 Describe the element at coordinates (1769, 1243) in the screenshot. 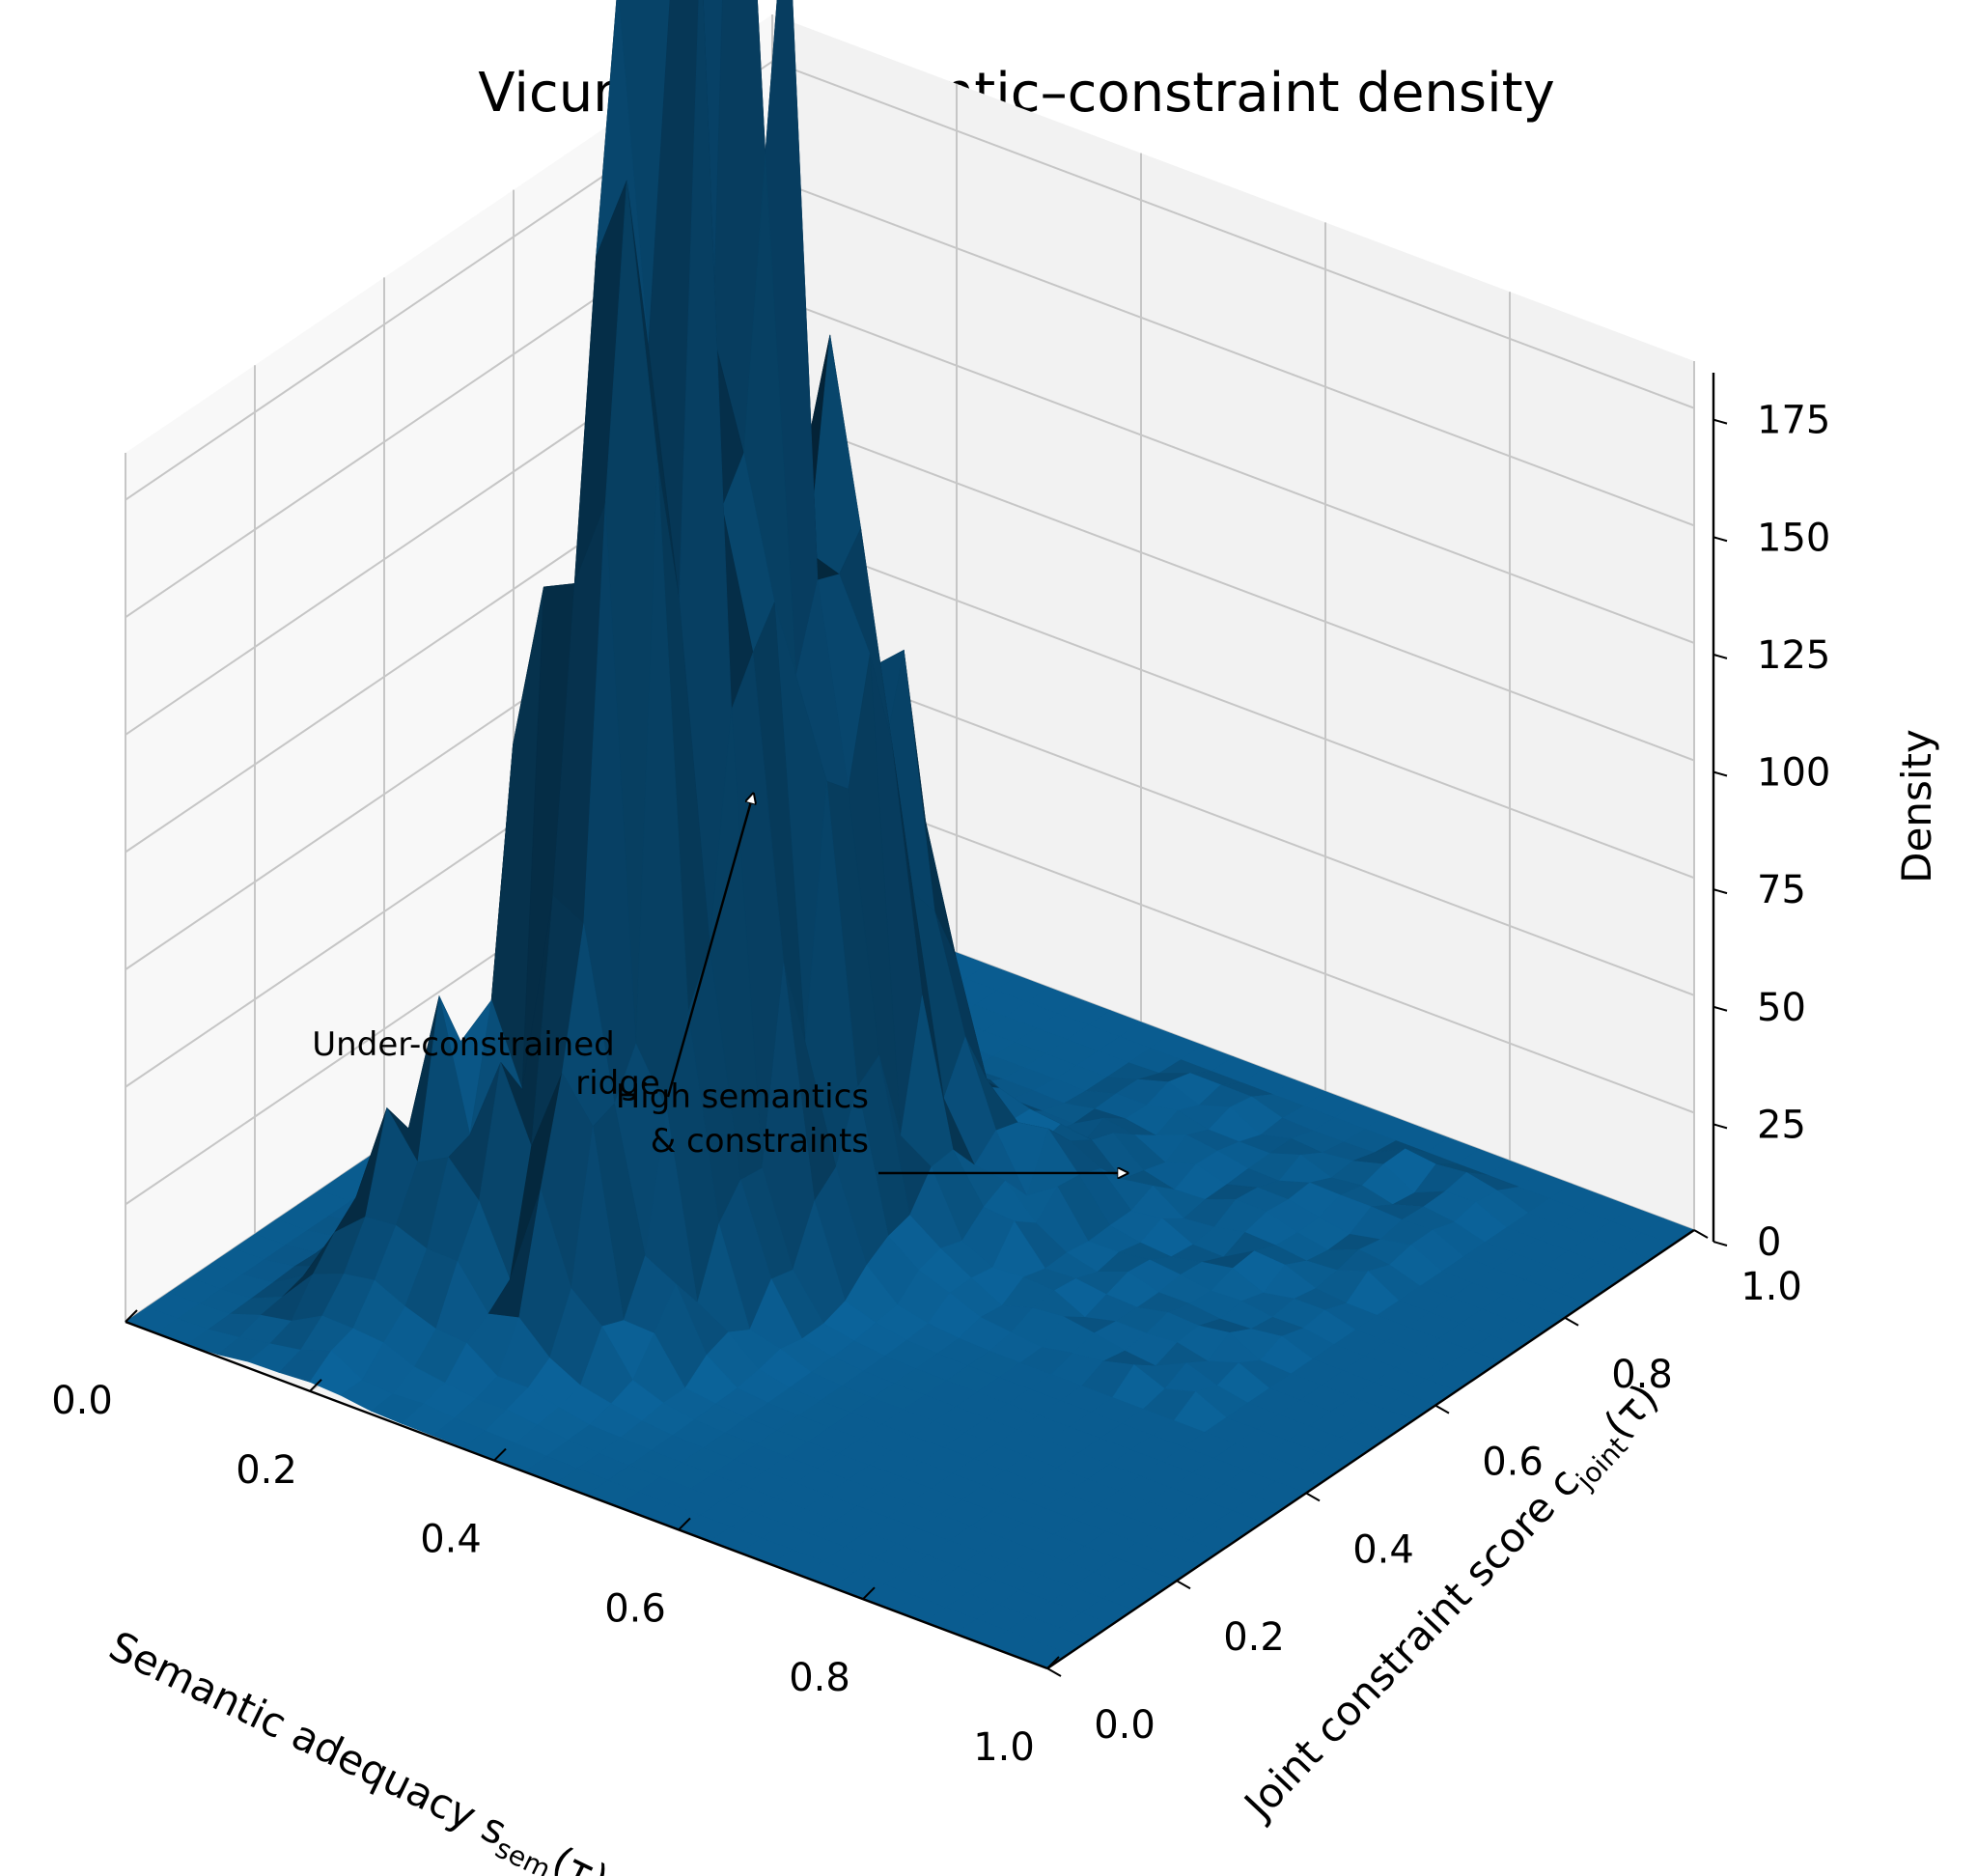

I see `z-tick-label: 0` at that location.